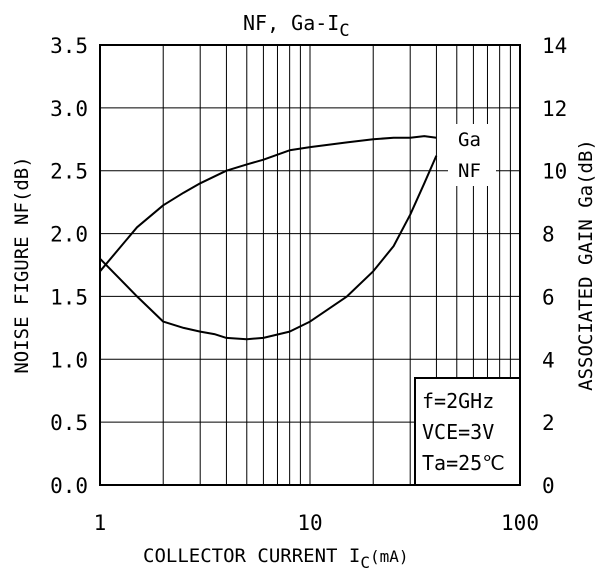 This screenshot has width=600, height=574. What do you see at coordinates (458, 401) in the screenshot?
I see `condition-frequency: f=2GHz` at bounding box center [458, 401].